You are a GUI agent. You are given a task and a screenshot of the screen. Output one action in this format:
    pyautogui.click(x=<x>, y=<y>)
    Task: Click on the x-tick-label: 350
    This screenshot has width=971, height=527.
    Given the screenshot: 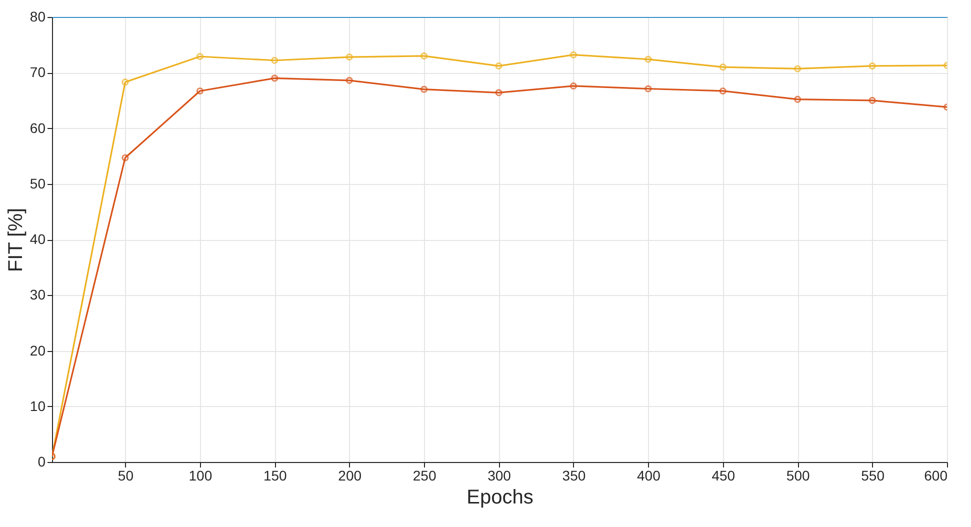 What is the action you would take?
    pyautogui.click(x=574, y=476)
    